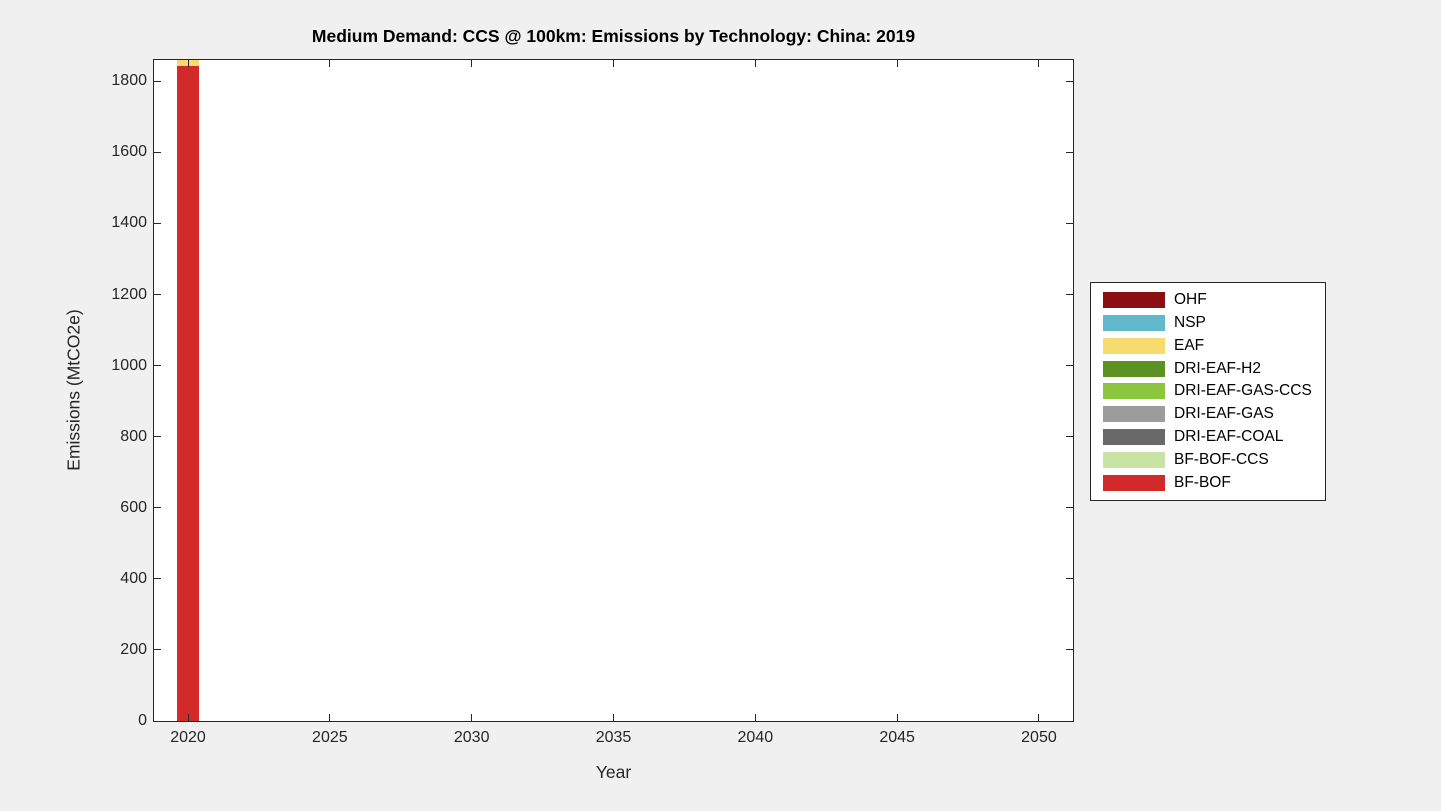  Describe the element at coordinates (129, 365) in the screenshot. I see `y-tick-label: 1000` at that location.